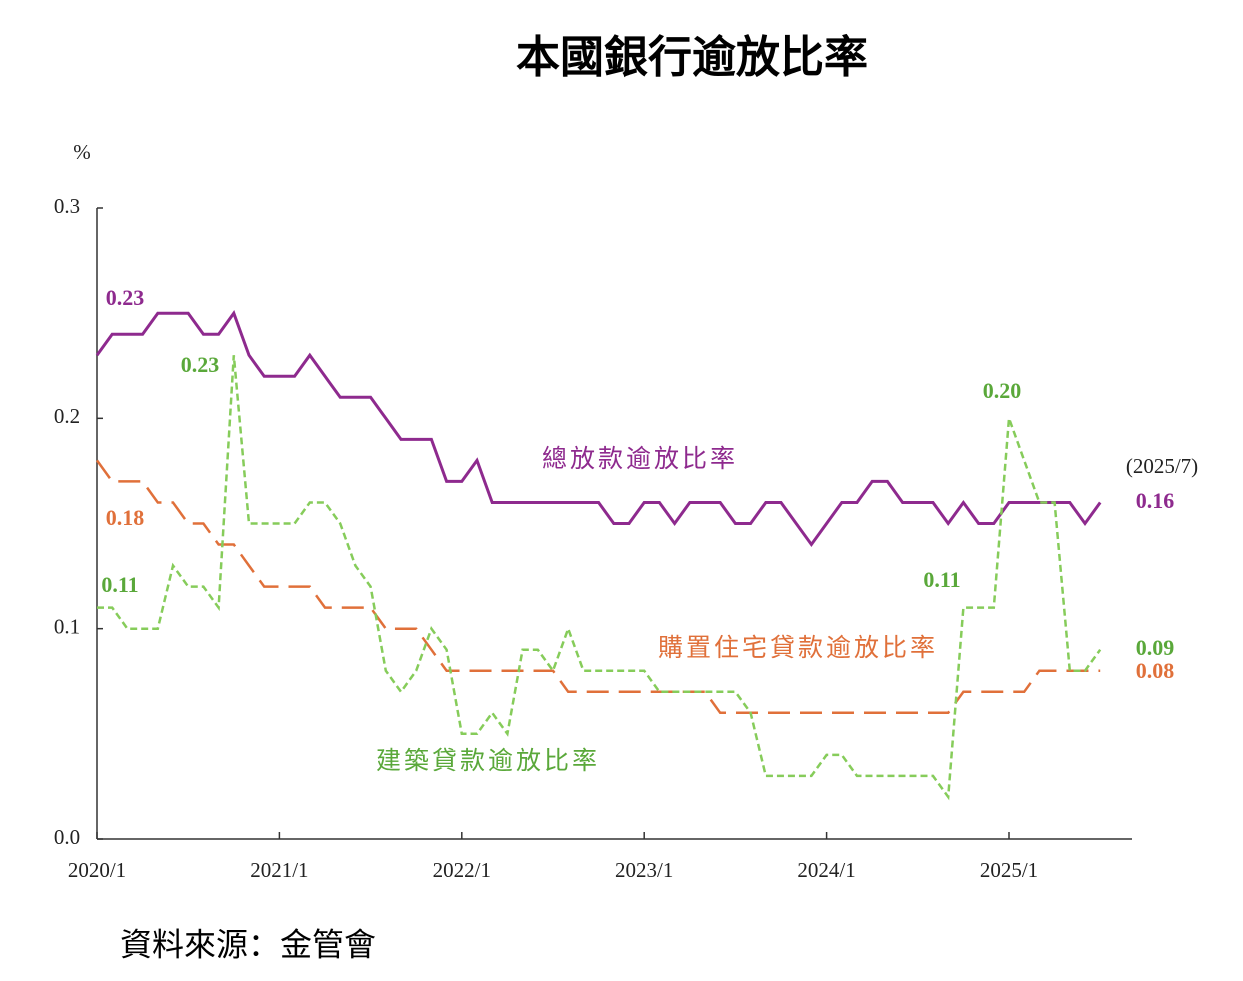 This screenshot has width=1243, height=981. I want to click on x-tick-label: 2023/1, so click(644, 870).